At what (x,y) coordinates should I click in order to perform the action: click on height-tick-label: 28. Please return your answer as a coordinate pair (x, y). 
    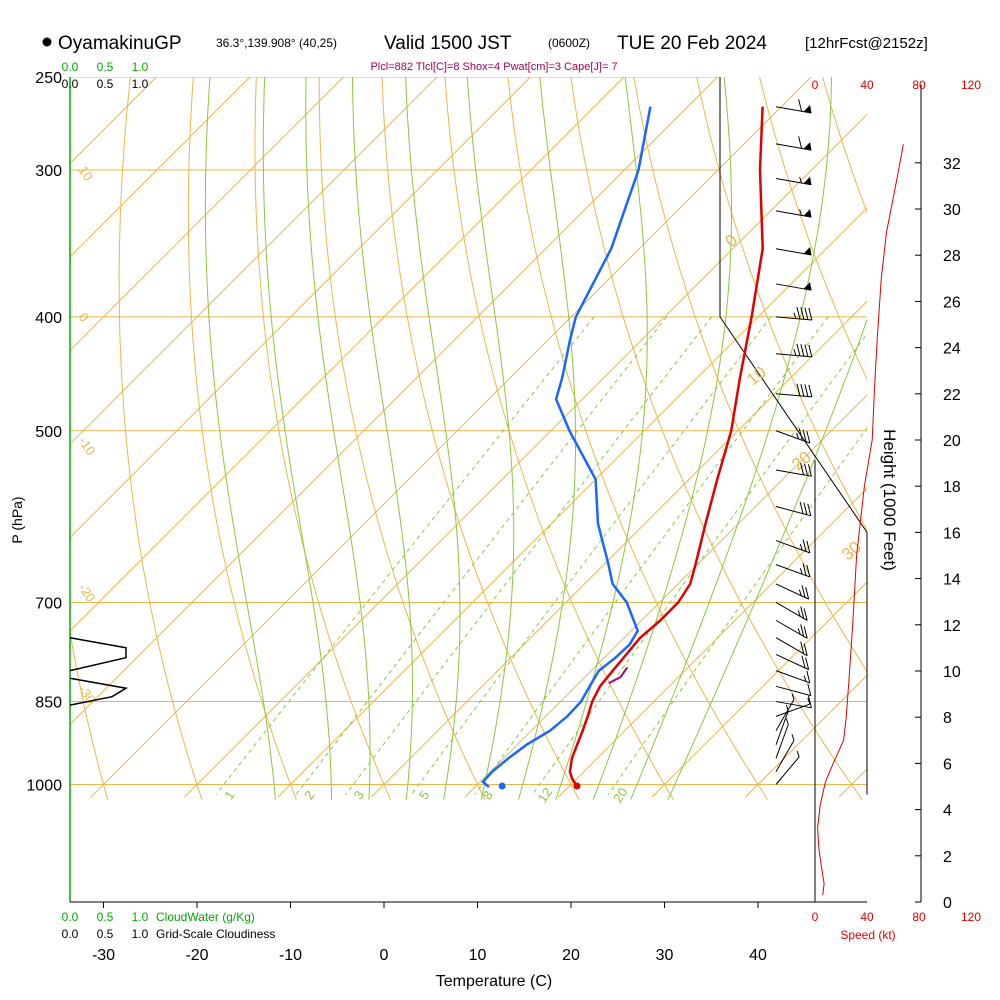
    Looking at the image, I should click on (952, 256).